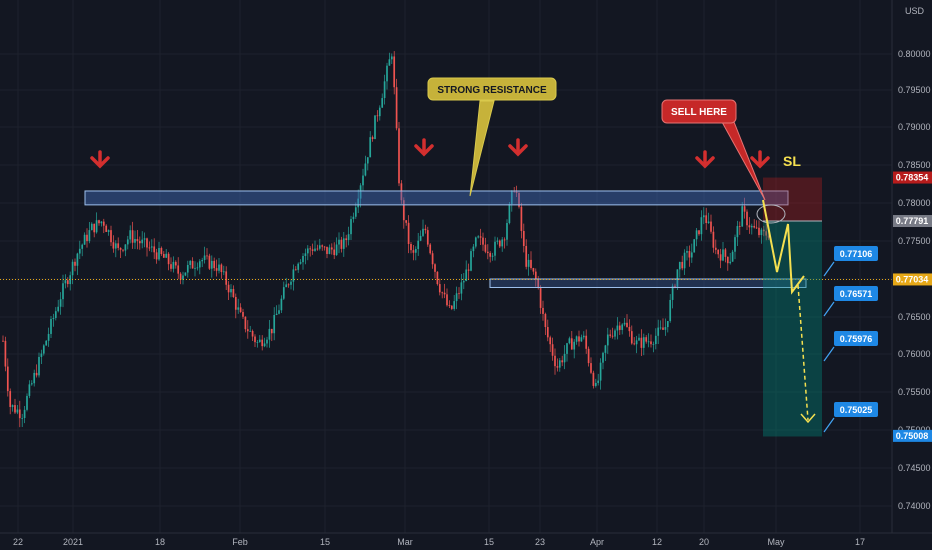 The image size is (932, 550). What do you see at coordinates (73, 542) in the screenshot?
I see `x-tick-label: 2021` at bounding box center [73, 542].